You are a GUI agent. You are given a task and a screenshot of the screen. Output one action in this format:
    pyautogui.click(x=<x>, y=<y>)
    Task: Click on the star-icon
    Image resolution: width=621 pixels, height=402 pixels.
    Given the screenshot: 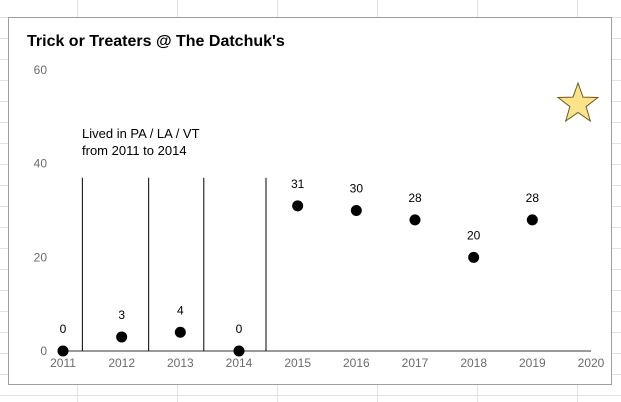 What is the action you would take?
    pyautogui.click(x=578, y=102)
    